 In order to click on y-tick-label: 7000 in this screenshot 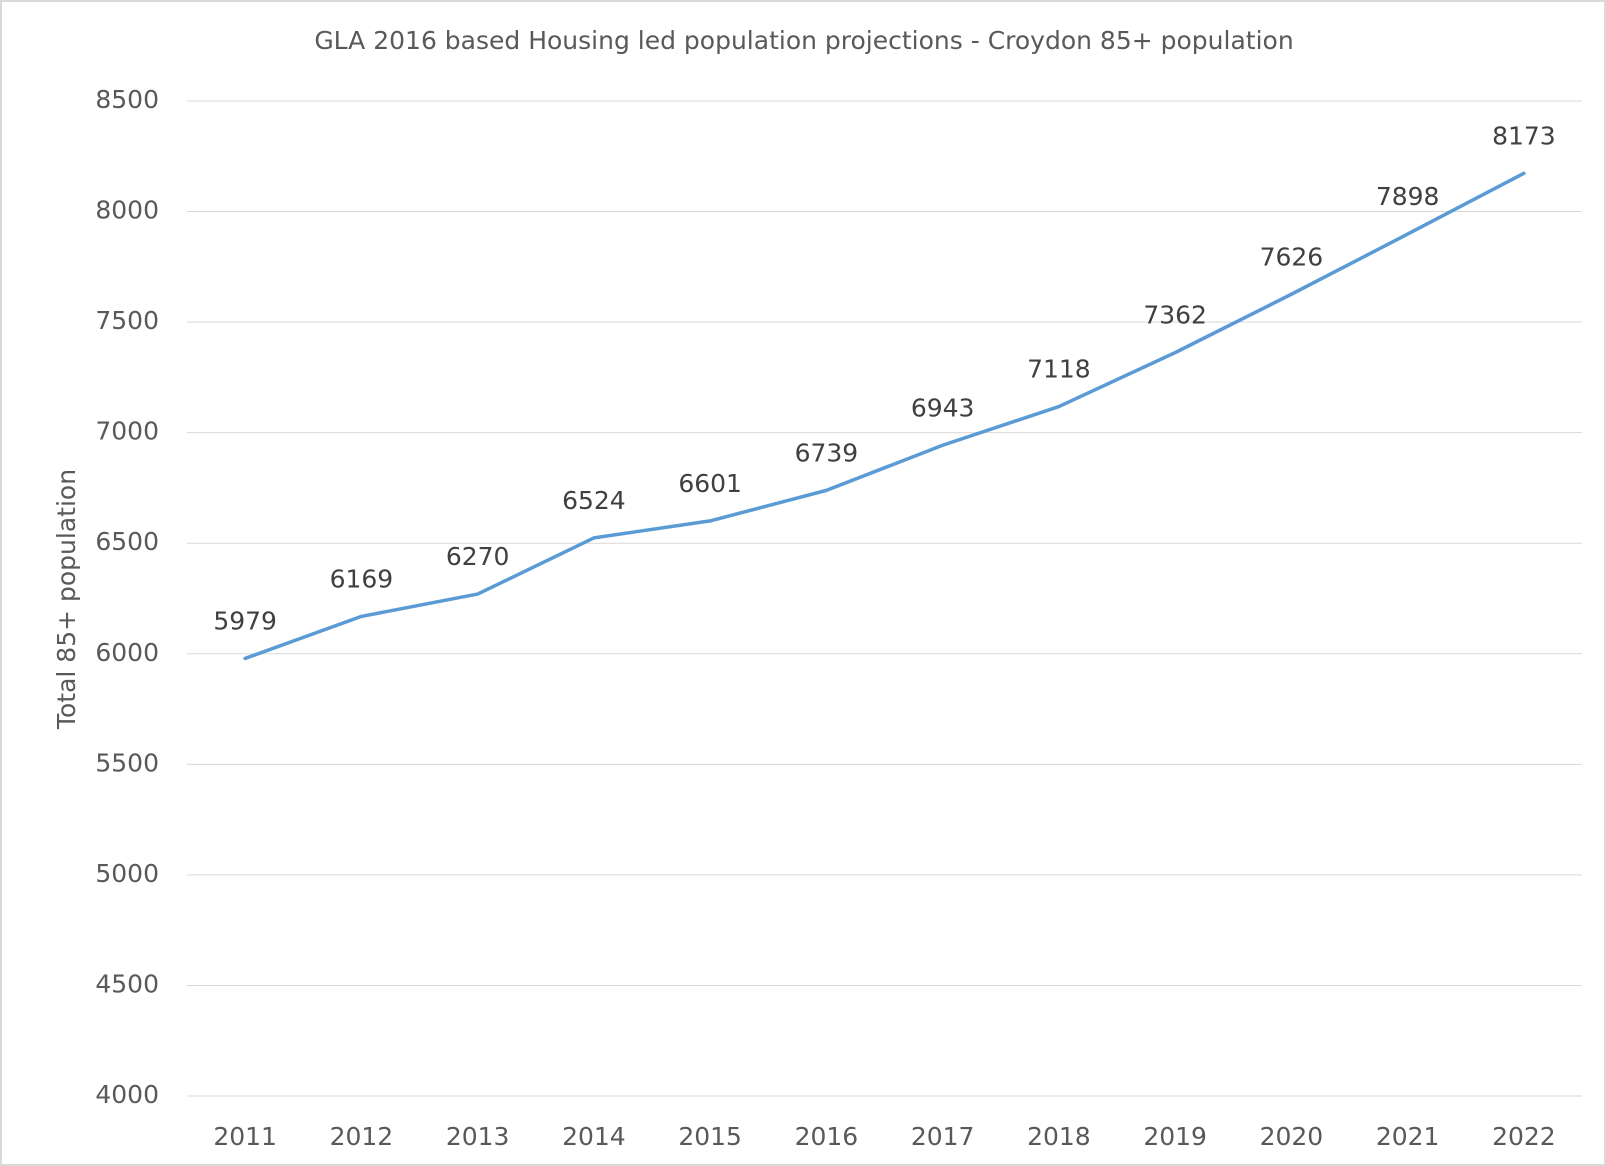, I will do `click(127, 431)`.